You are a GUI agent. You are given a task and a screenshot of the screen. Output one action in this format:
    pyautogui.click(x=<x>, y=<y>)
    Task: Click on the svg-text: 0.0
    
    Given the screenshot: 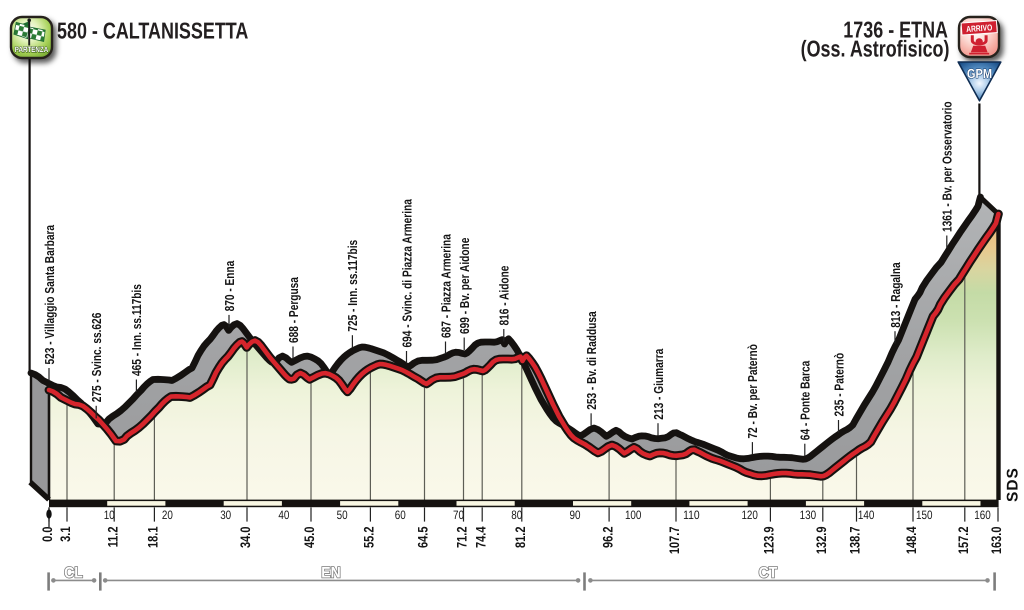 What is the action you would take?
    pyautogui.click(x=47, y=534)
    